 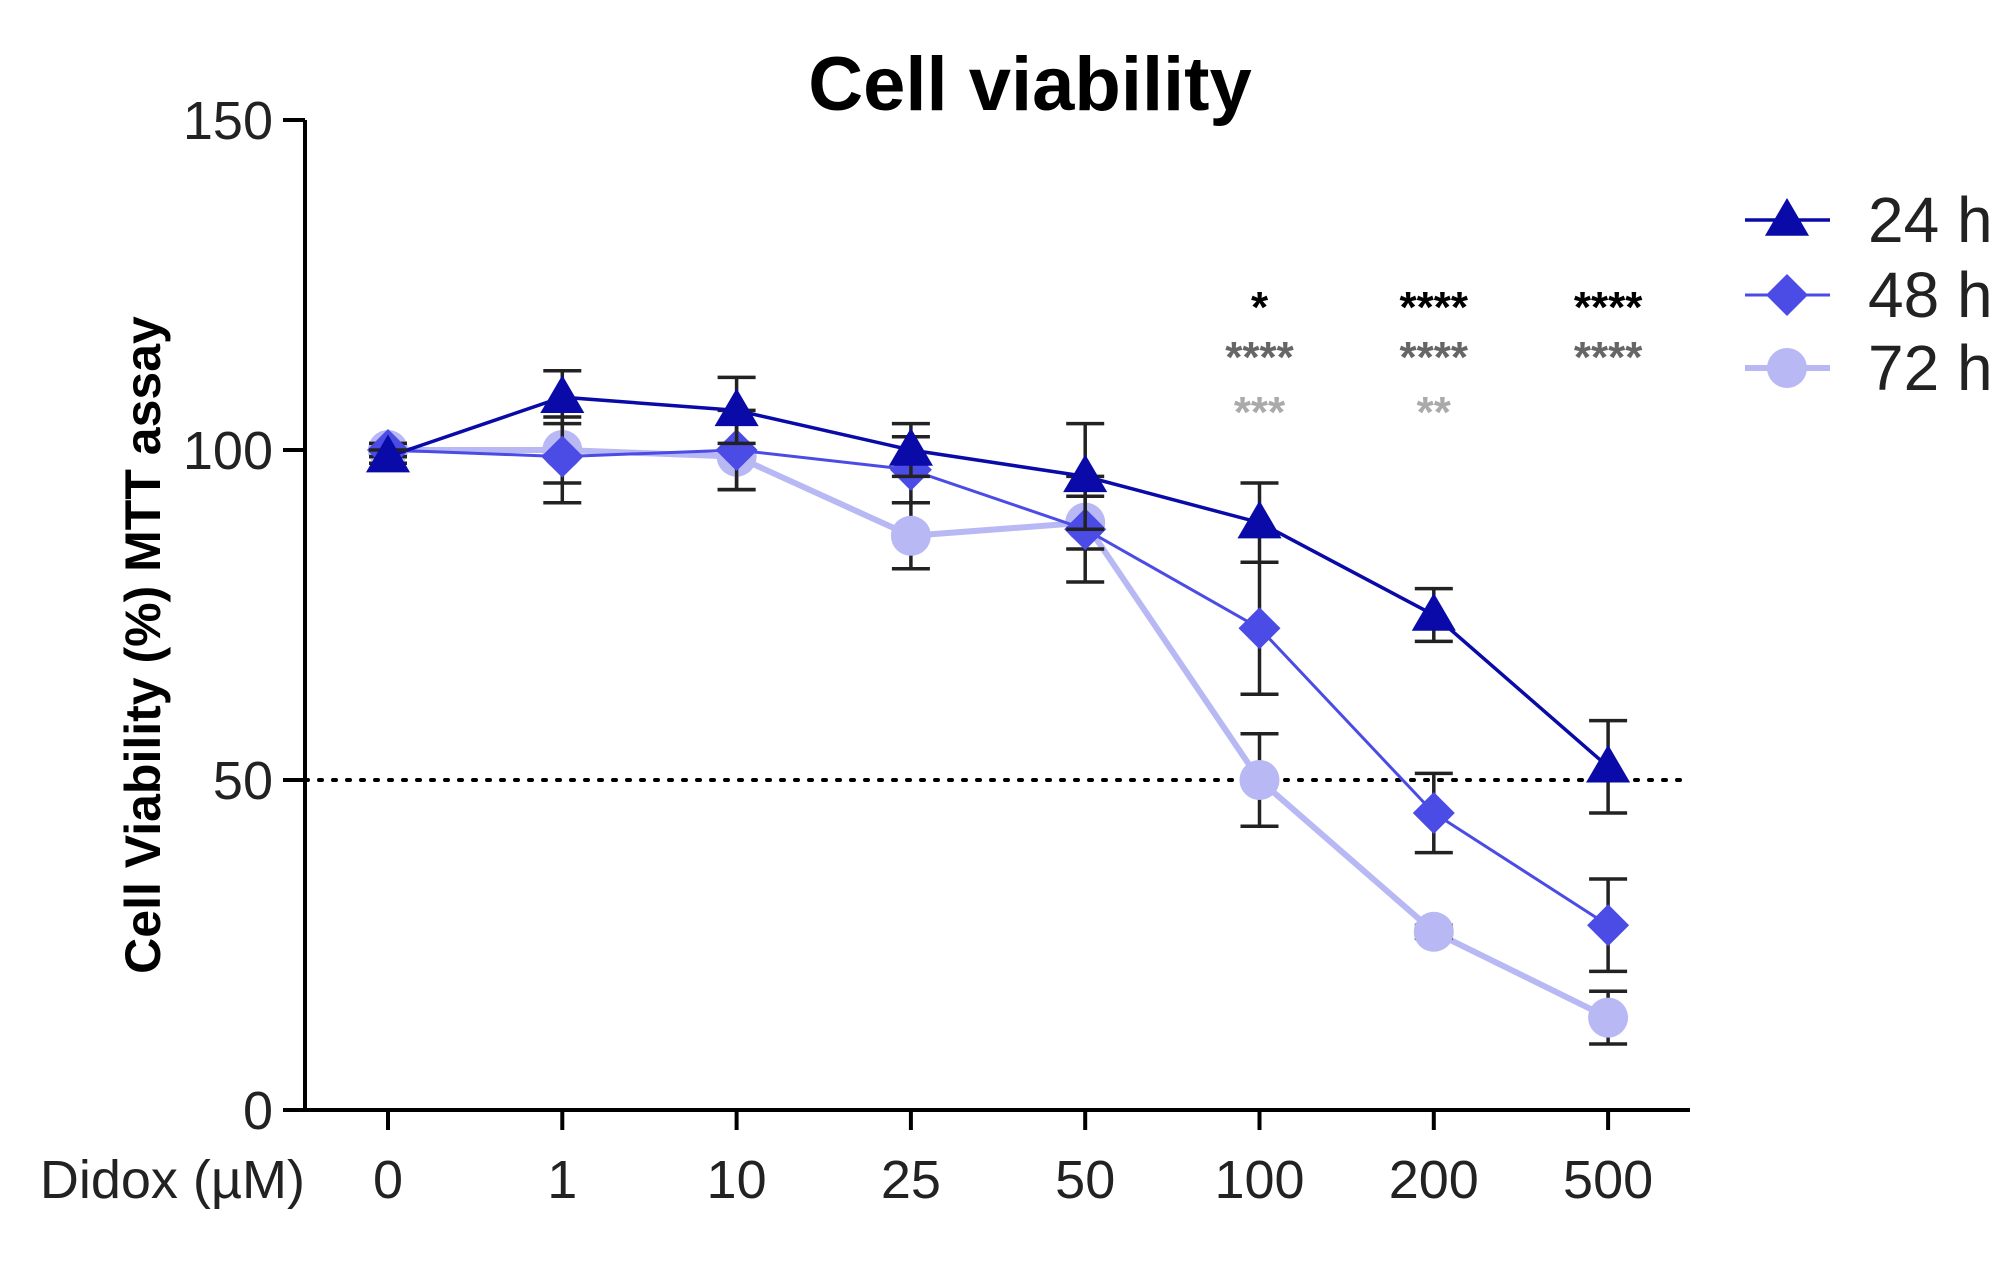 I want to click on legend: 24 h48 h72 h, so click(x=1869, y=294).